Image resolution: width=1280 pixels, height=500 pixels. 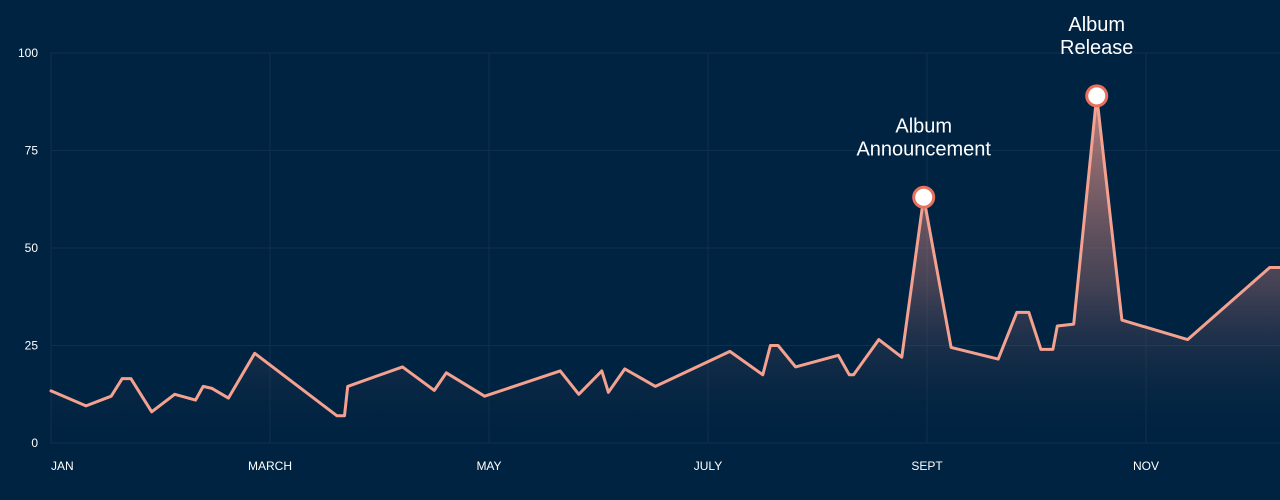 I want to click on y-tick-label: 0, so click(x=34, y=443).